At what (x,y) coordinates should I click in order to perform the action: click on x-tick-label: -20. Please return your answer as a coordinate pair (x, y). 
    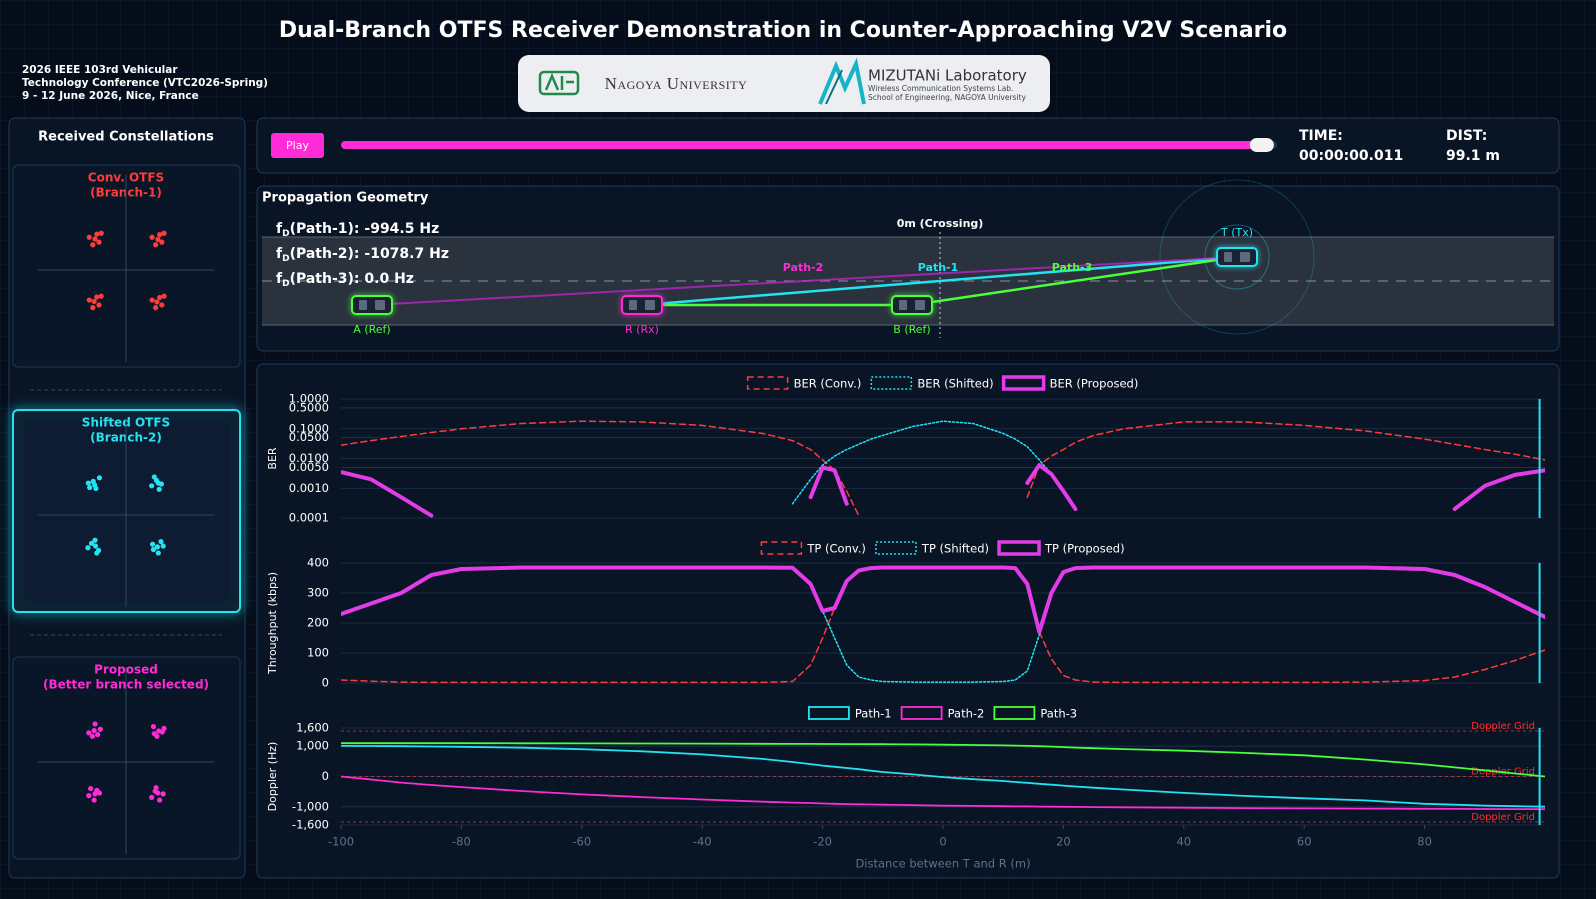
    Looking at the image, I should click on (822, 842).